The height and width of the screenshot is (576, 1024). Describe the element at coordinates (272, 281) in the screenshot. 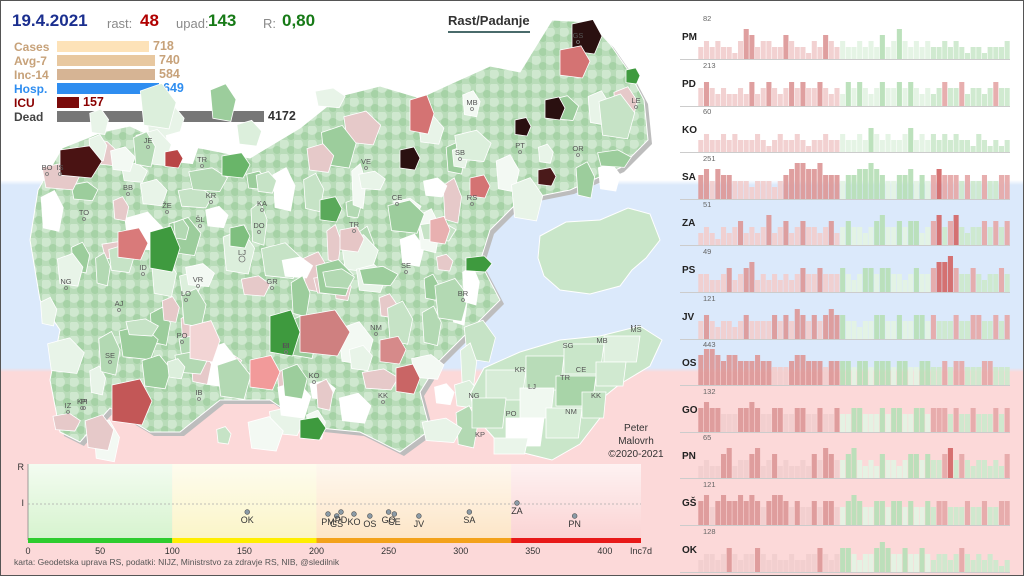

I see `map-label: GR` at that location.